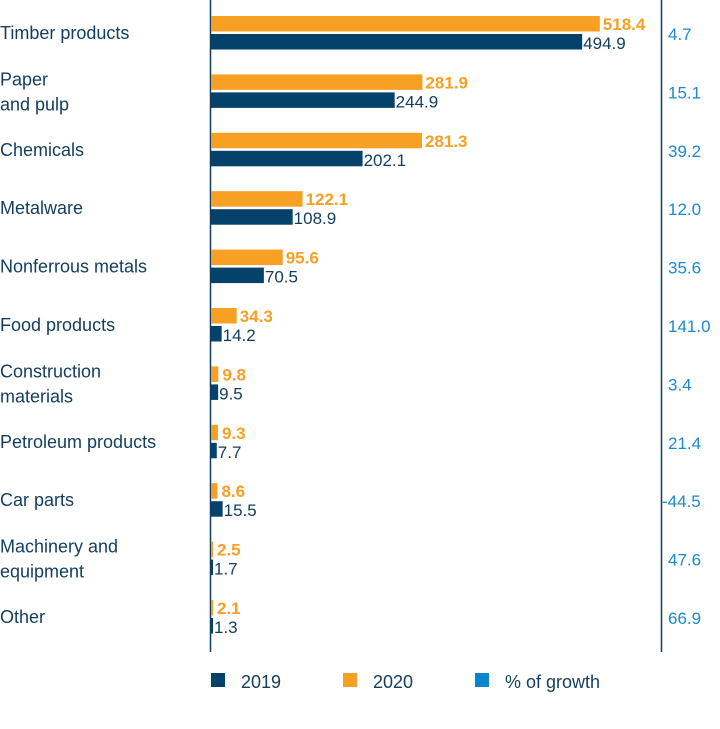  What do you see at coordinates (234, 433) in the screenshot?
I see `value-label-2020: 9.3` at bounding box center [234, 433].